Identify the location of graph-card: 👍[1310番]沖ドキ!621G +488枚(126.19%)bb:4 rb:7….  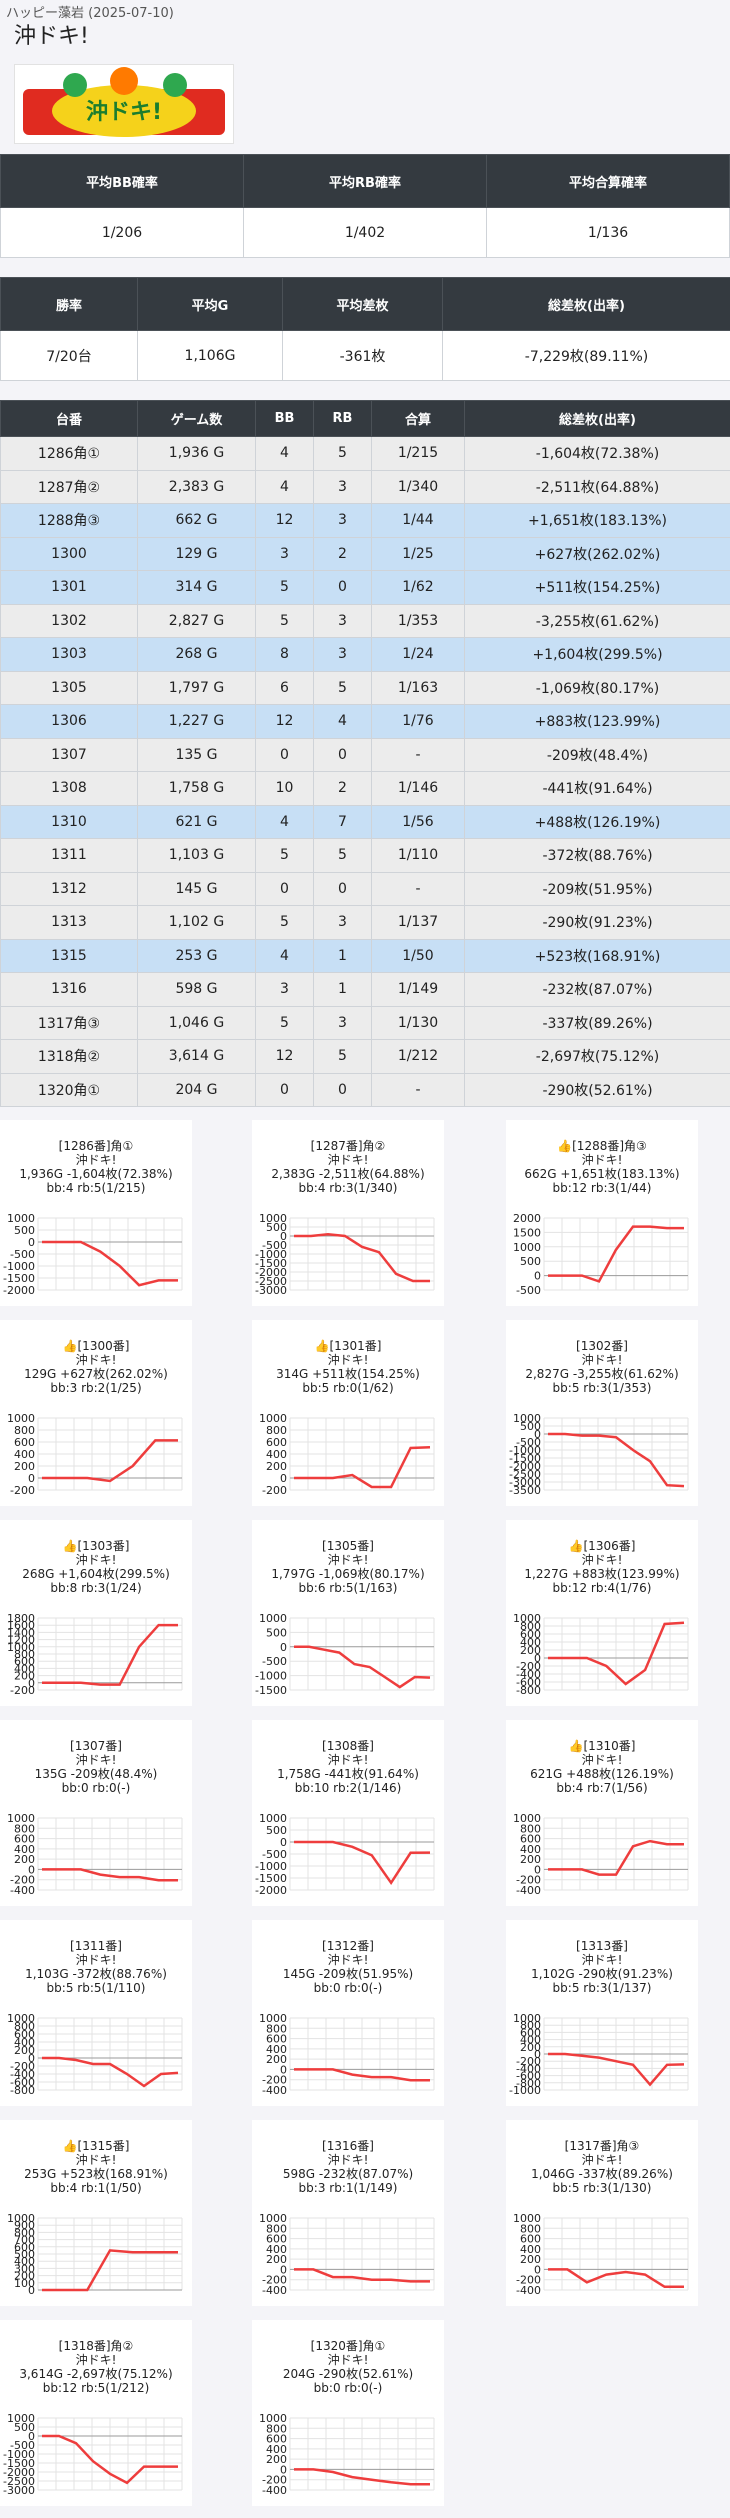
(602, 1813).